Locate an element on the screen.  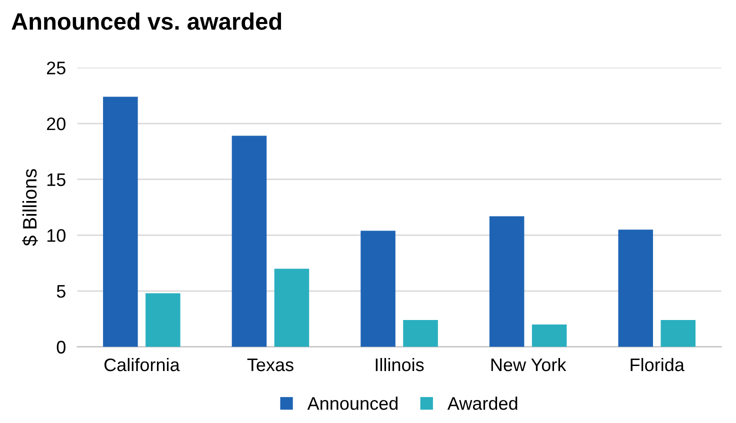
legend-label: Announced is located at coordinates (352, 403).